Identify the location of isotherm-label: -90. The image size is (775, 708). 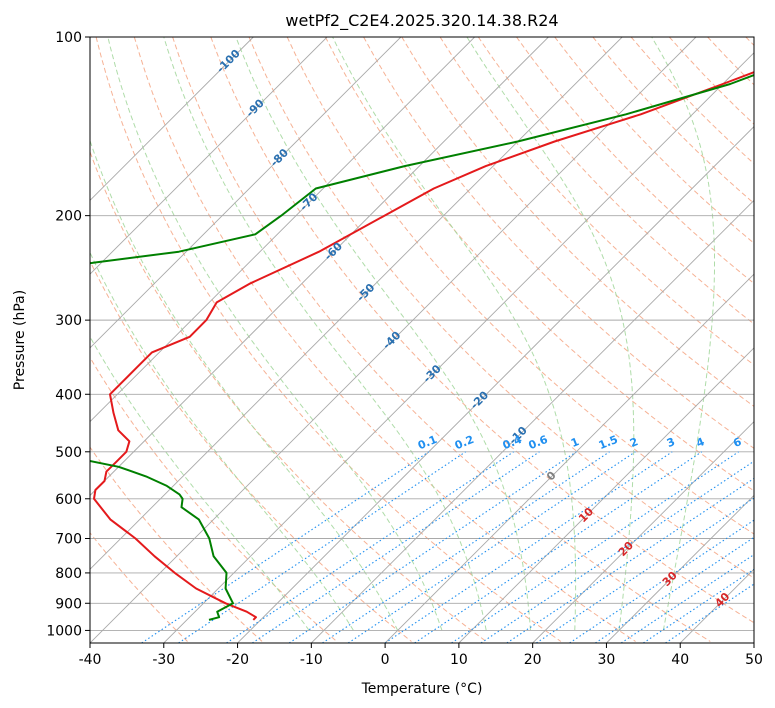
(255, 107).